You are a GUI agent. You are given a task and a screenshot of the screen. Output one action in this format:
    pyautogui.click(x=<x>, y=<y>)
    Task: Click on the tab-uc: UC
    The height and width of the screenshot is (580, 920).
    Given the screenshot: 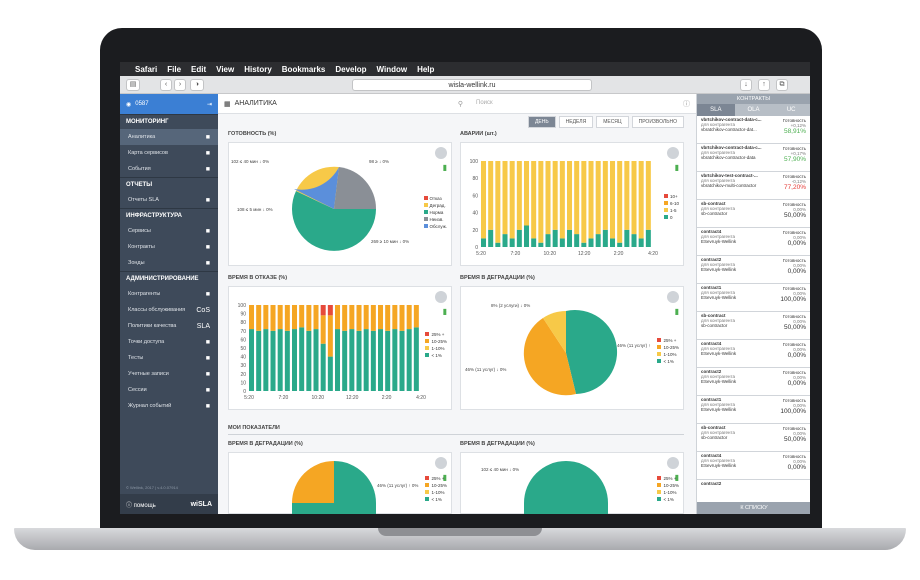 What is the action you would take?
    pyautogui.click(x=791, y=110)
    